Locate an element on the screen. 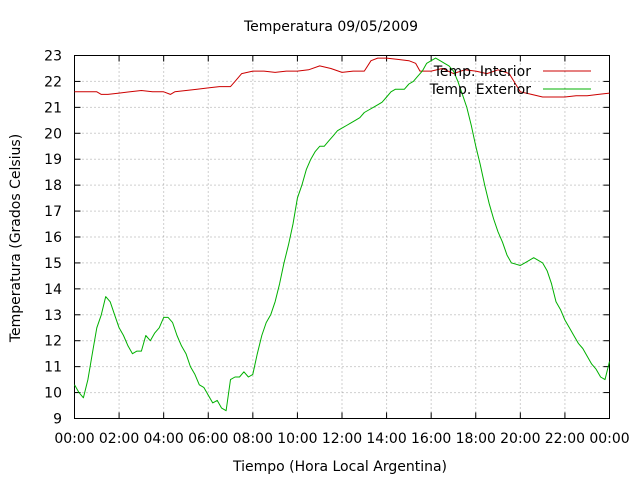 This screenshot has height=480, width=640. x-tick-label: 22:00 is located at coordinates (565, 439).